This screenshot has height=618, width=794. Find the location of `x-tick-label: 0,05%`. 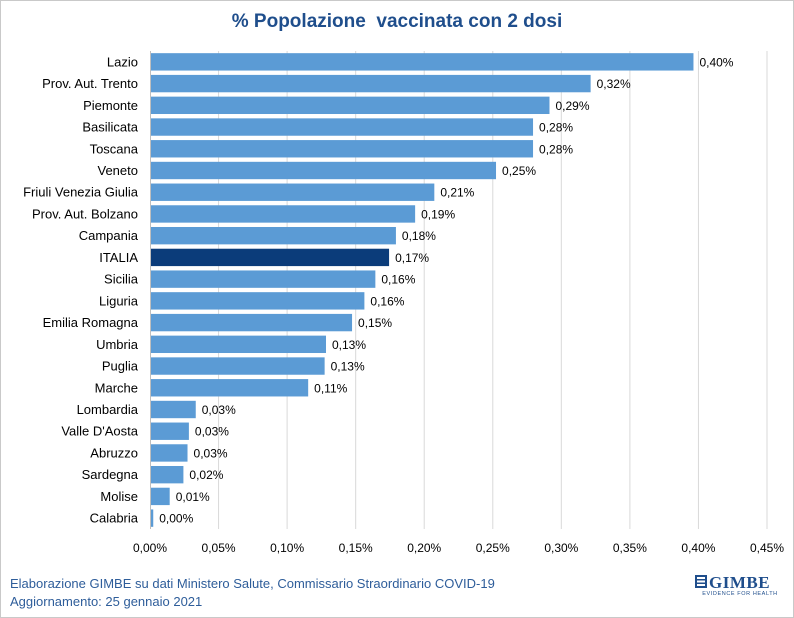

x-tick-label: 0,05% is located at coordinates (219, 548).